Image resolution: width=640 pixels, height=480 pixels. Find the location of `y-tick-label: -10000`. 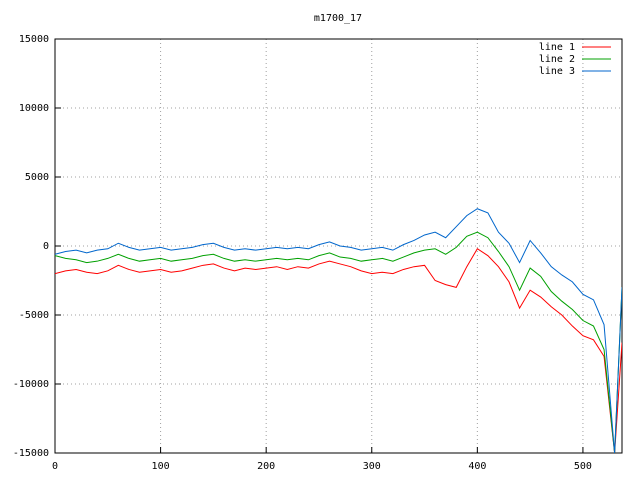

y-tick-label: -10000 is located at coordinates (31, 384).